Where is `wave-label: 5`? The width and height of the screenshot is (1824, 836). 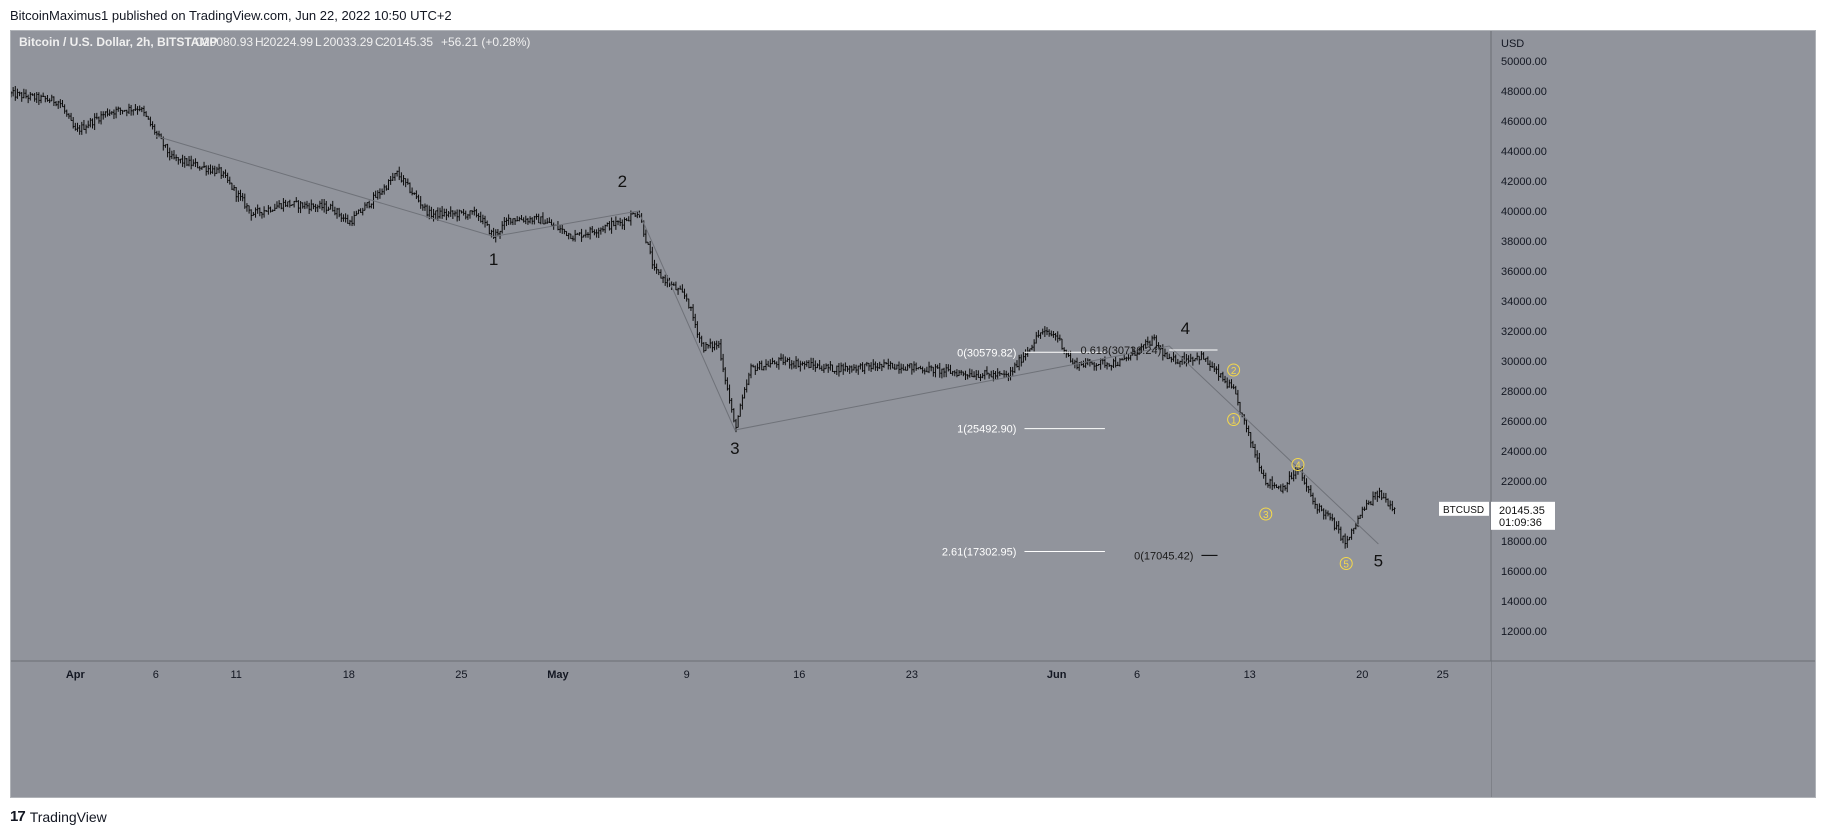 wave-label: 5 is located at coordinates (1378, 561).